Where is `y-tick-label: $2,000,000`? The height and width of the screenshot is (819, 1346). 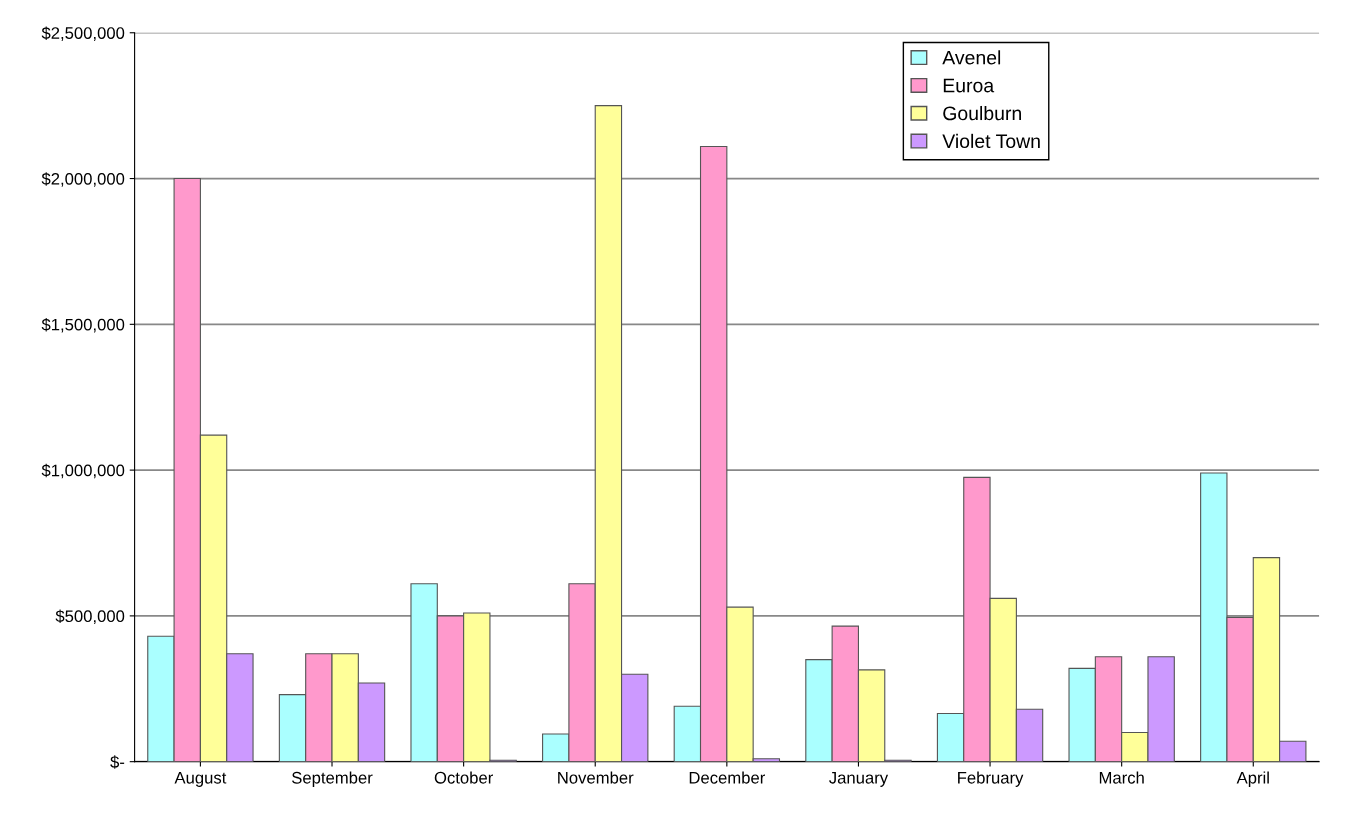 y-tick-label: $2,000,000 is located at coordinates (83, 179).